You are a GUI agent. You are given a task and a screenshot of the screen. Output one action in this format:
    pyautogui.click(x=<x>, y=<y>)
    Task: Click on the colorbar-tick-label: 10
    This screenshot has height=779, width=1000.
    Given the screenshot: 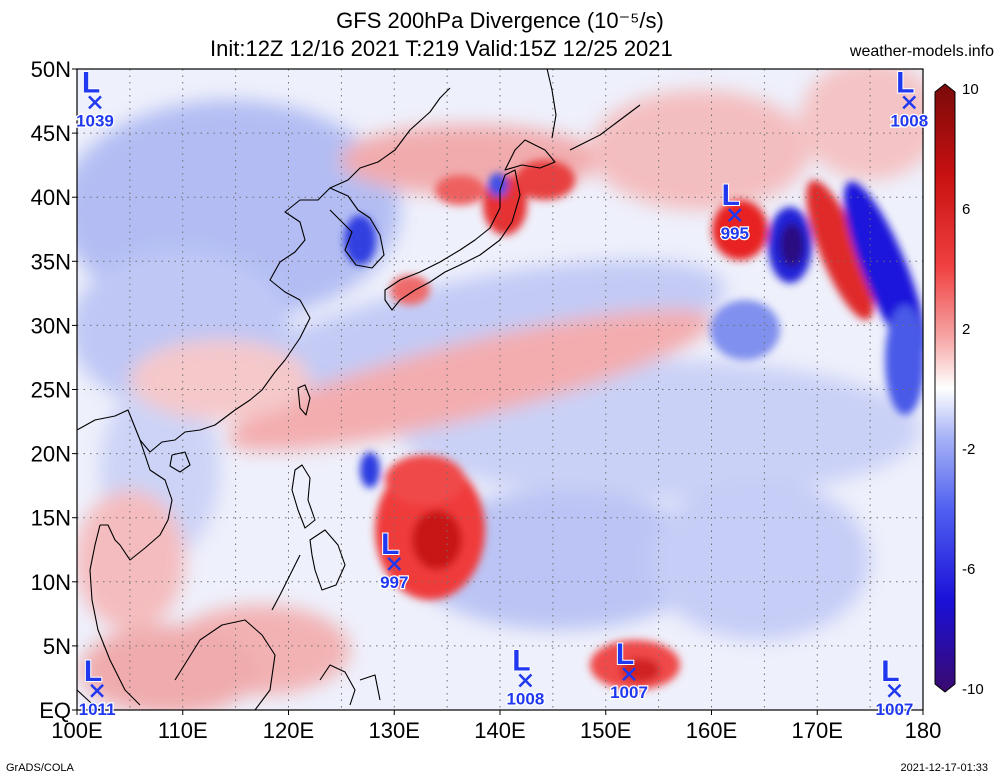 What is the action you would take?
    pyautogui.click(x=970, y=89)
    